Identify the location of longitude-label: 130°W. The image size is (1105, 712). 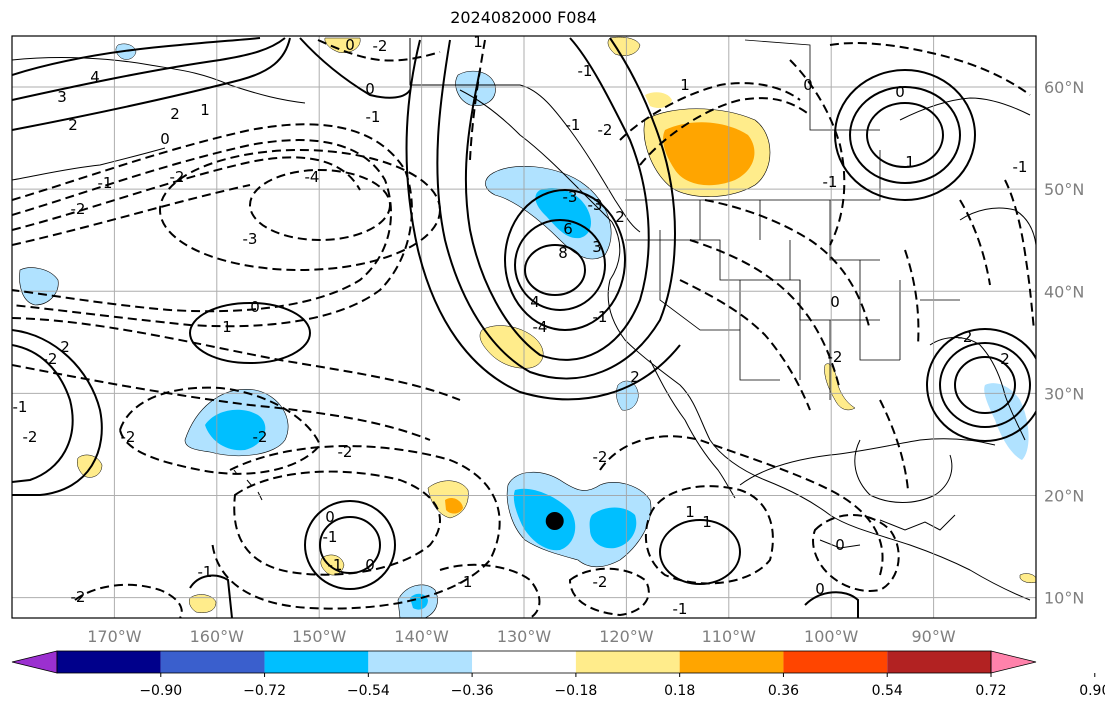
(524, 636).